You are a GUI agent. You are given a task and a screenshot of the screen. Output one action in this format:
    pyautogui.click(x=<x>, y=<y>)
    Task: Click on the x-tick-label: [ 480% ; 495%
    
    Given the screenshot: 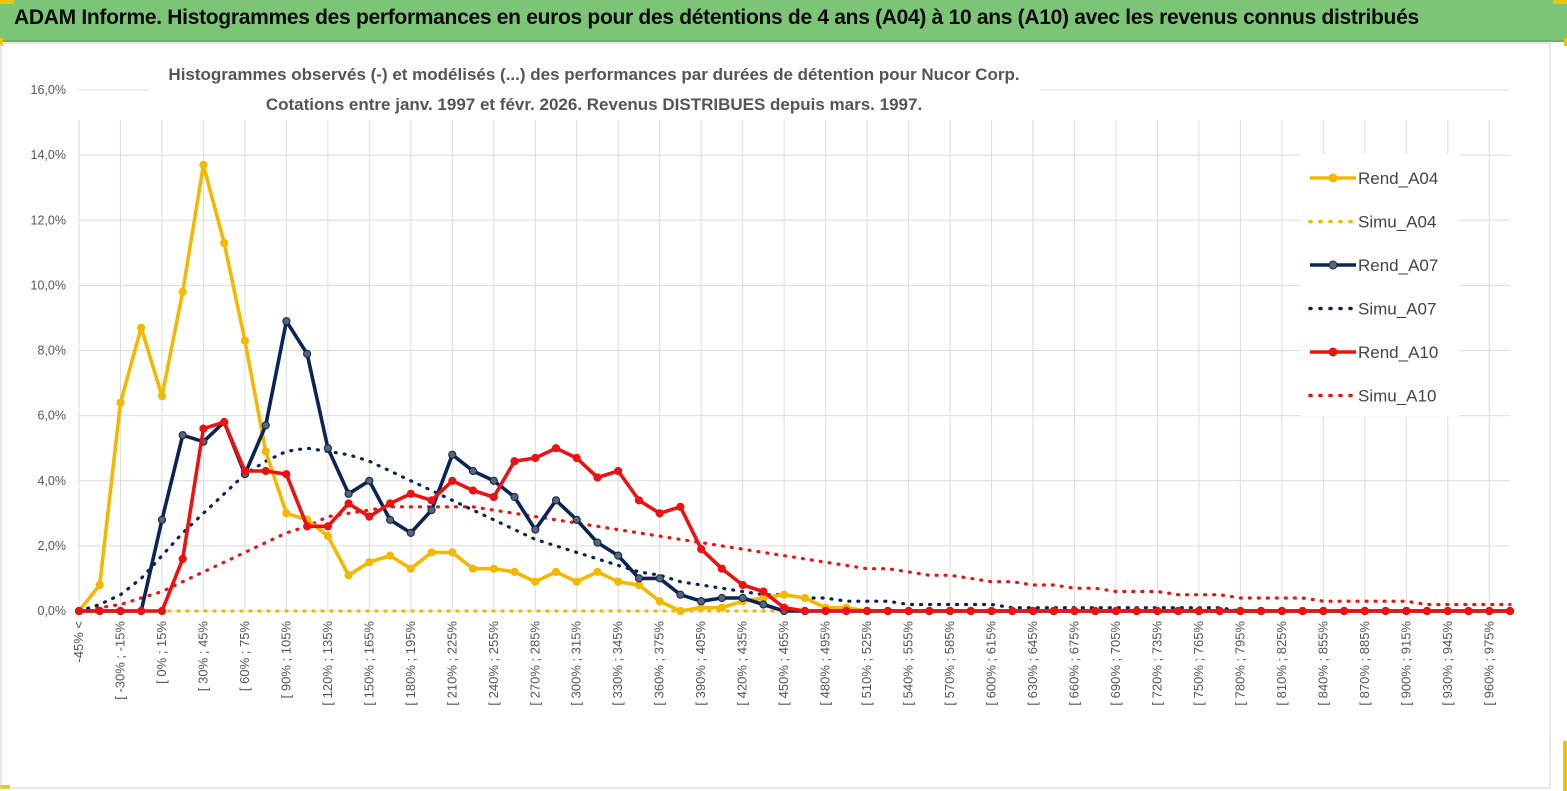 What is the action you would take?
    pyautogui.click(x=825, y=663)
    